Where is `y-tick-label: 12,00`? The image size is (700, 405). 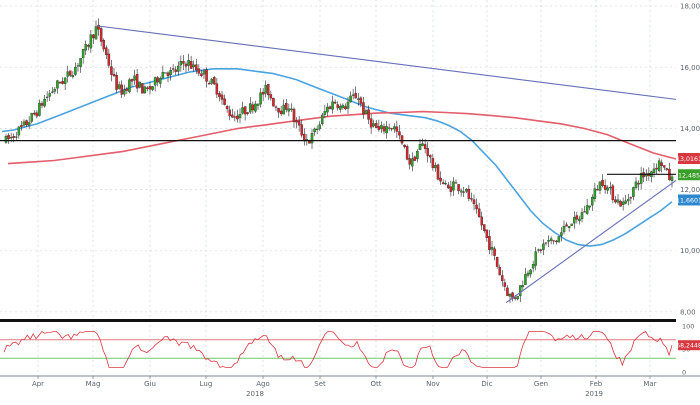 y-tick-label: 12,00 is located at coordinates (690, 190).